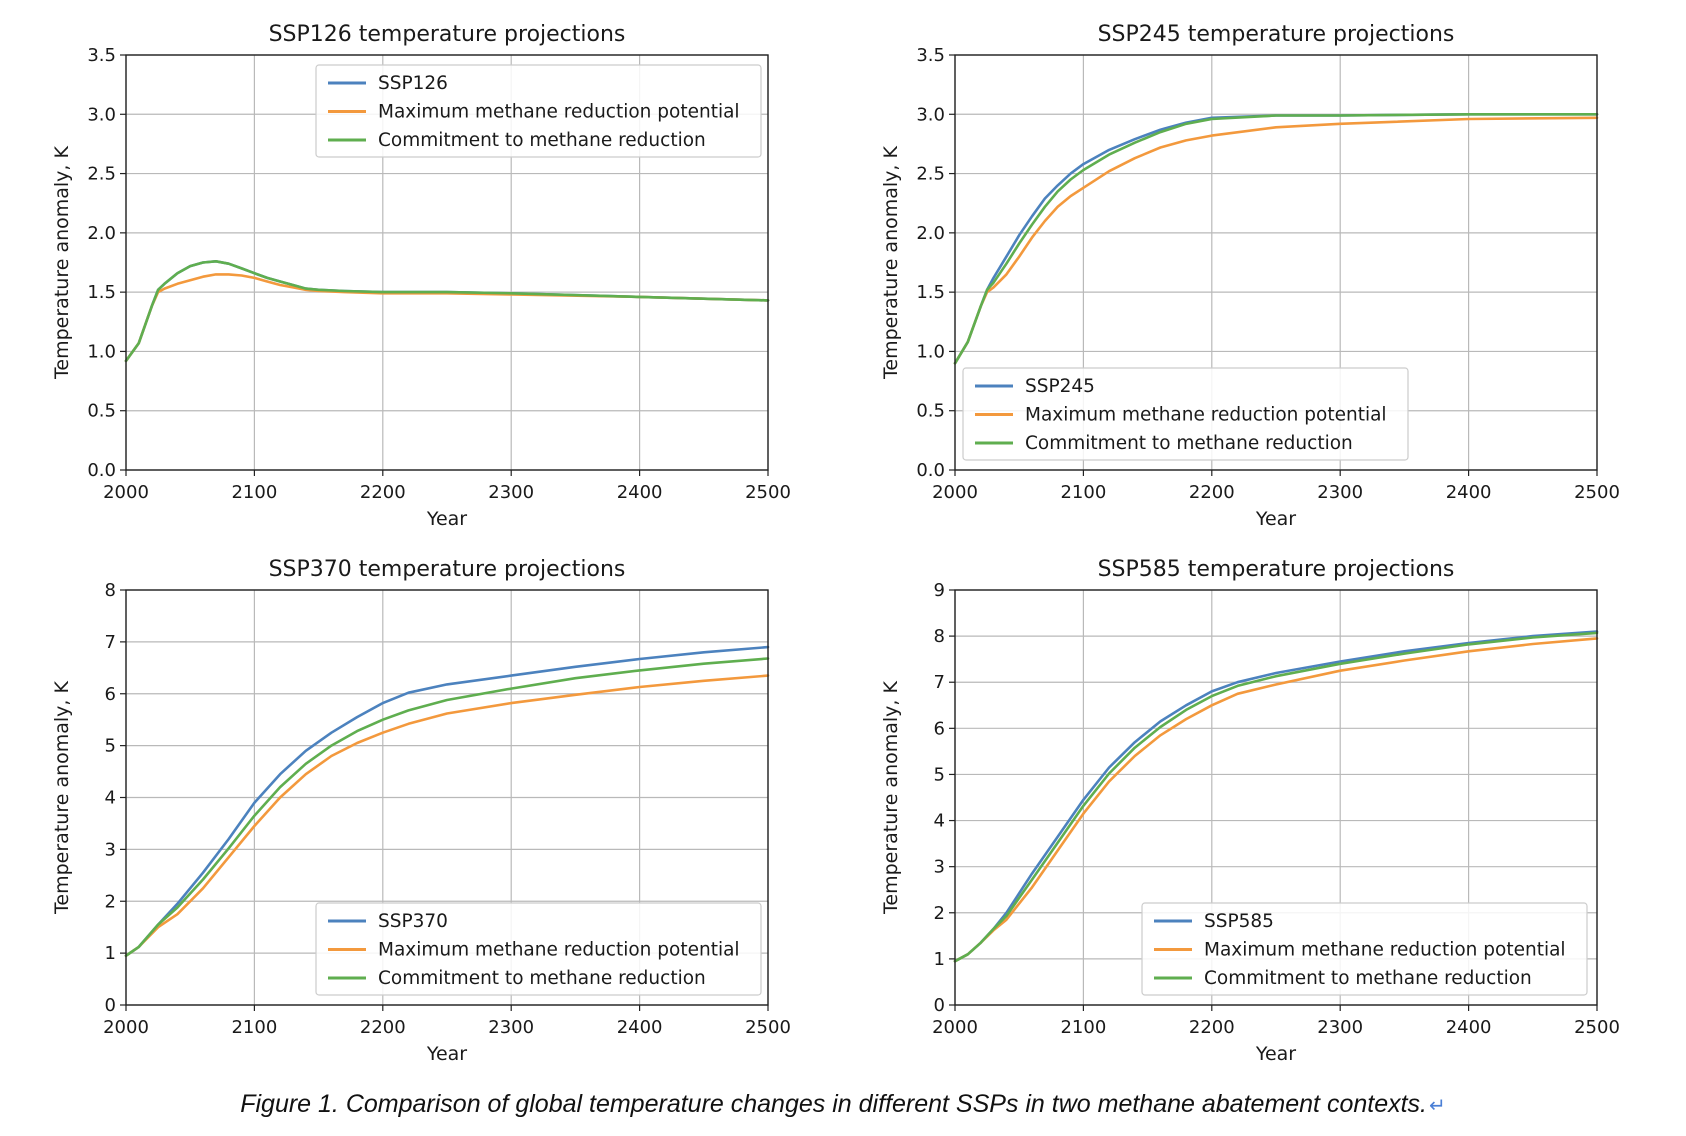  I want to click on legend-label-1: SSP585, so click(1239, 921).